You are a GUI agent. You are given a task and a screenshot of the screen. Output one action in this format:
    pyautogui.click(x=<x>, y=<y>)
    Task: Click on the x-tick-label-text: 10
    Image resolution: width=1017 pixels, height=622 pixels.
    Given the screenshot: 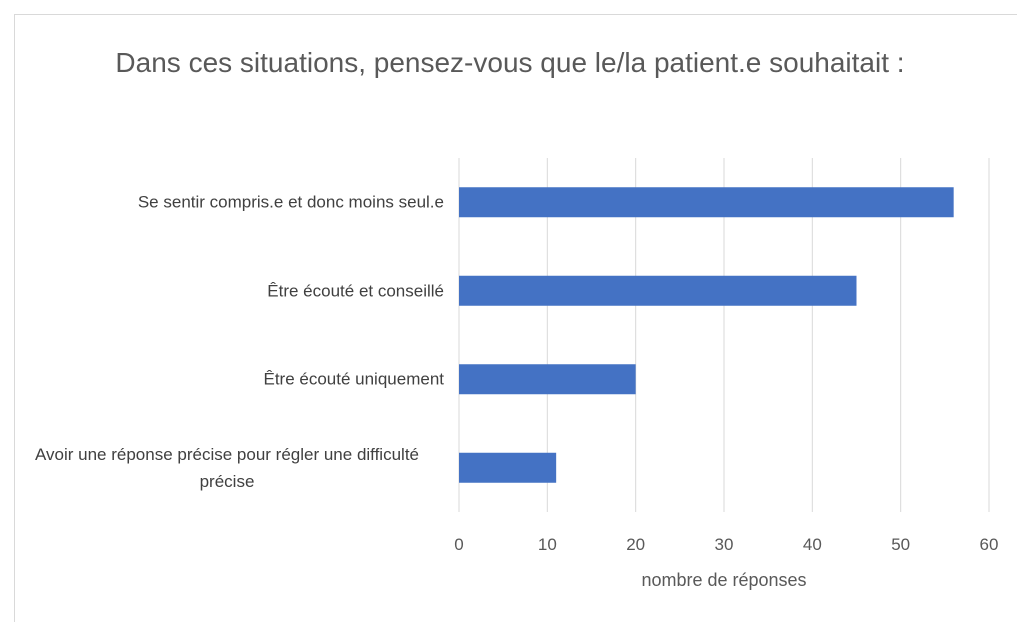 What is the action you would take?
    pyautogui.click(x=547, y=544)
    